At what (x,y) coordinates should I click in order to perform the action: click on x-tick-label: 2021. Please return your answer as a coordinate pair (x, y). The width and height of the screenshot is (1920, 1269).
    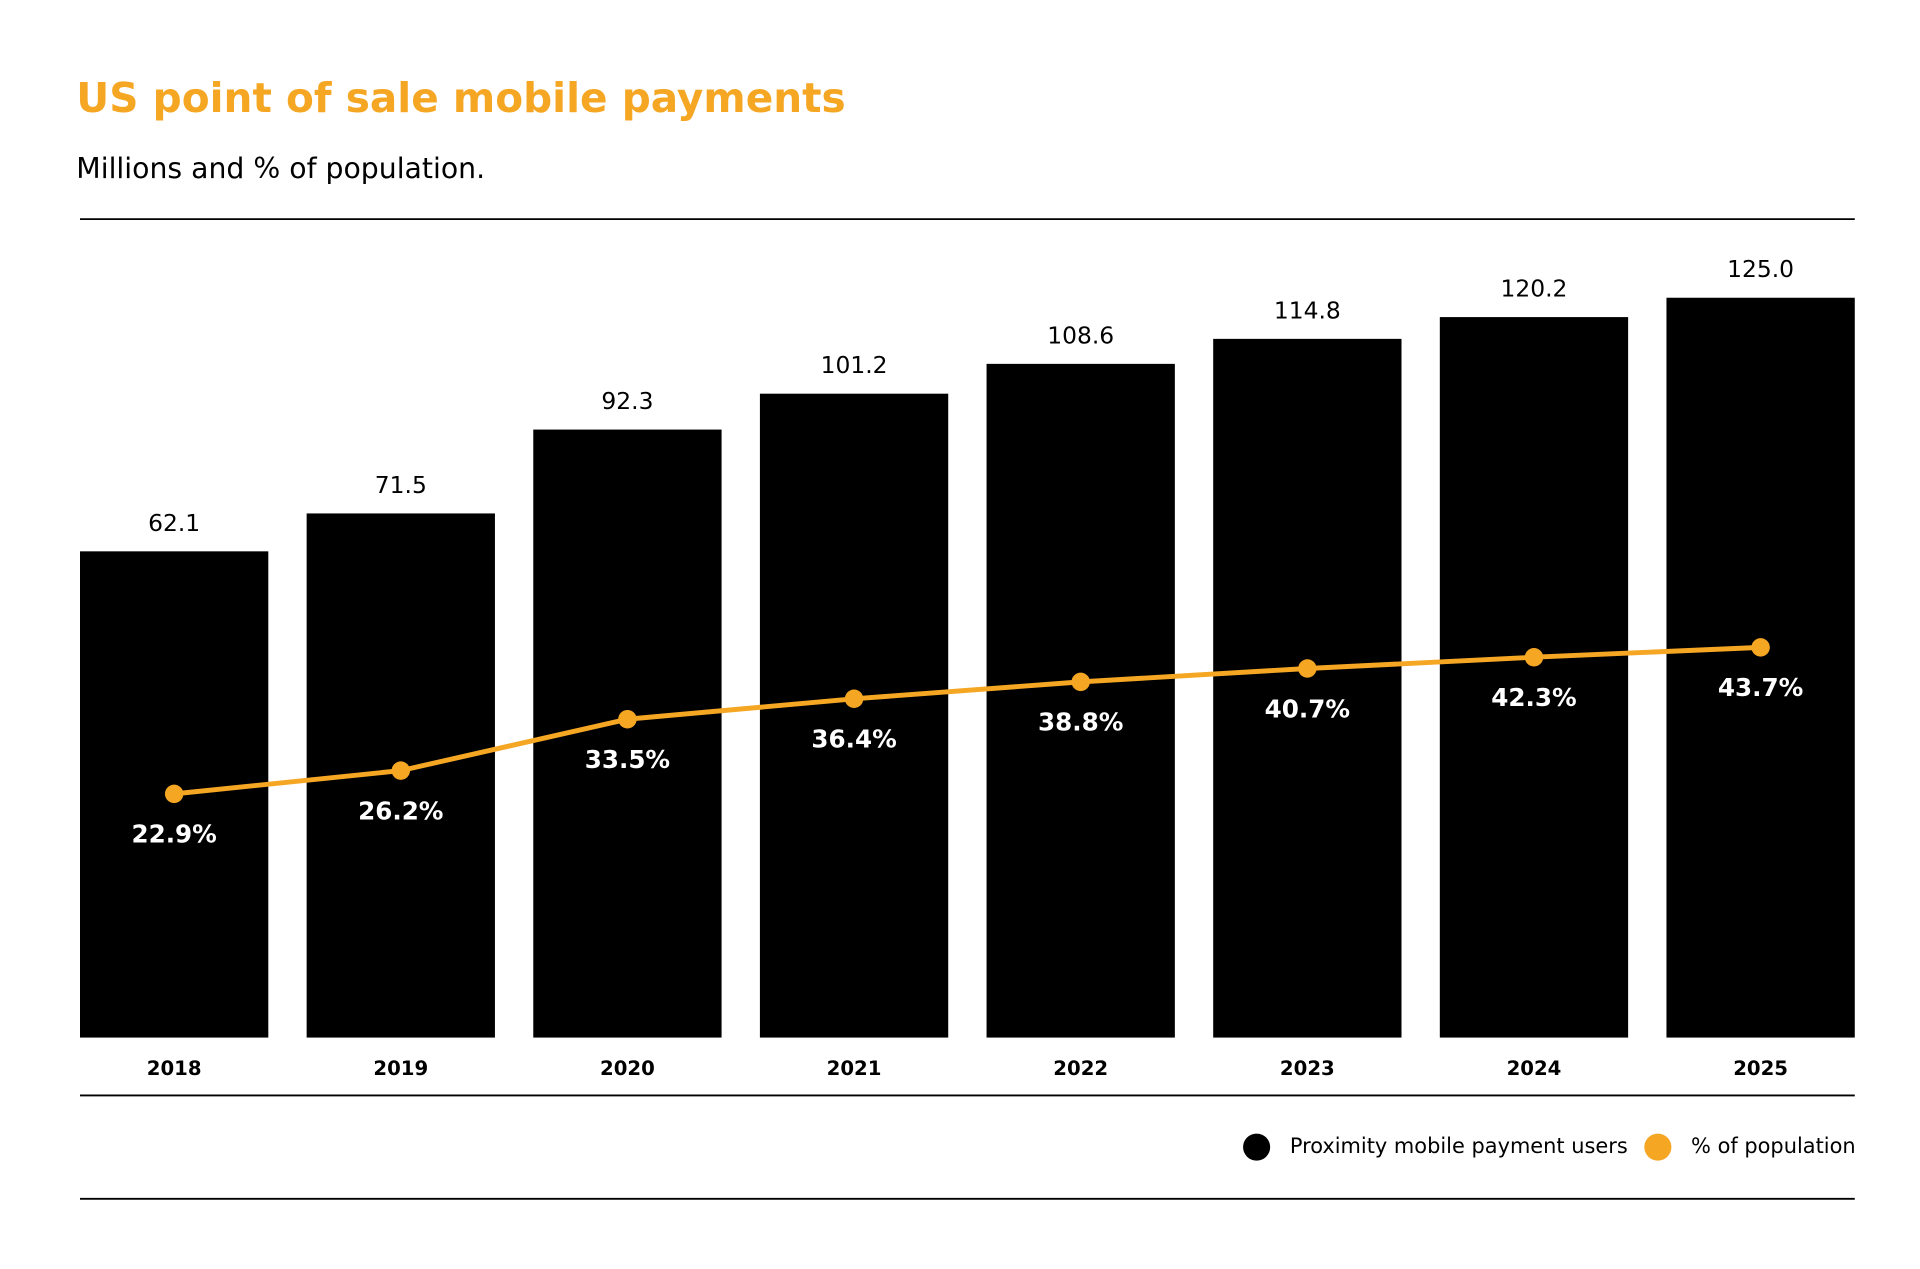
    Looking at the image, I should click on (854, 1068).